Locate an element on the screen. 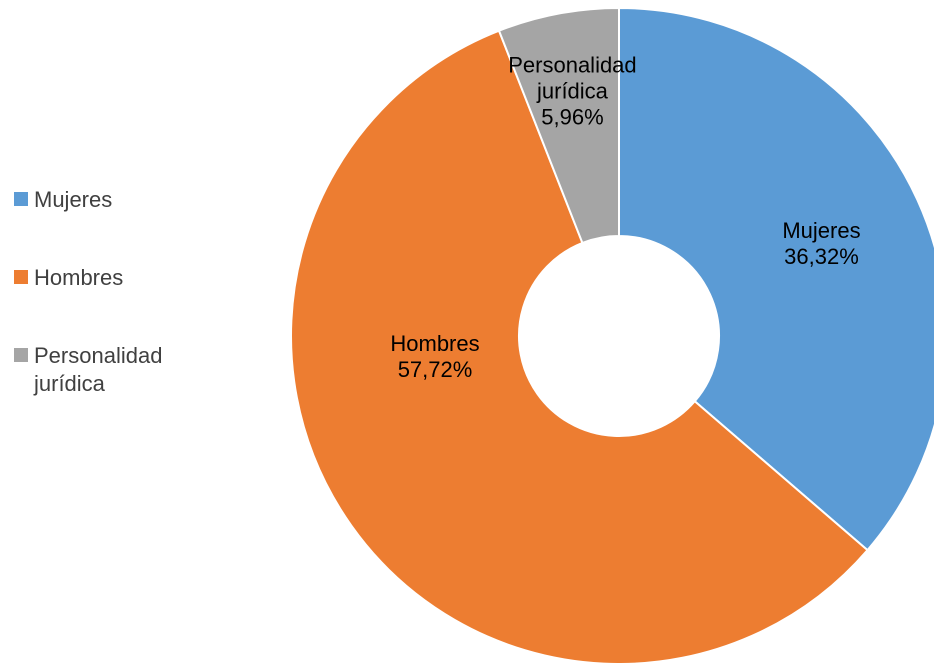 This screenshot has width=934, height=663. legend-item-hombres: Hombres is located at coordinates (68, 278).